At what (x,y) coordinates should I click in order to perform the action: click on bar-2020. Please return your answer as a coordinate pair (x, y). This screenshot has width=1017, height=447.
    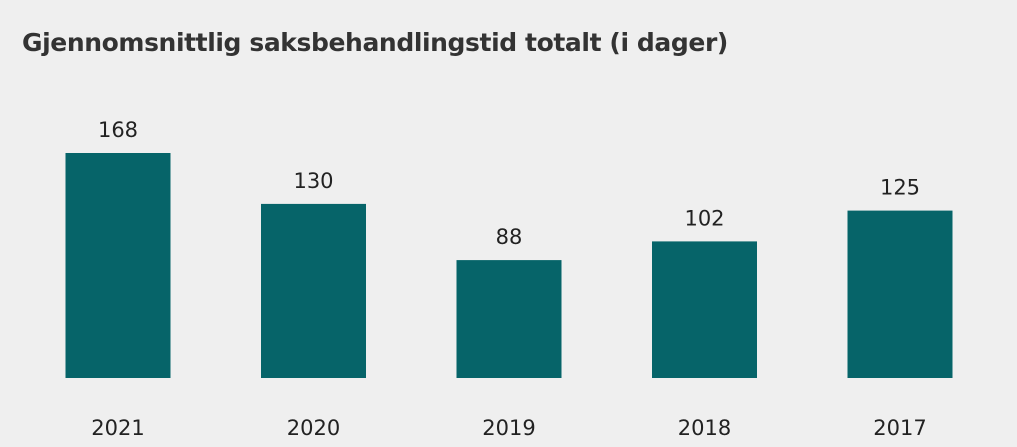
    Looking at the image, I should click on (313, 290).